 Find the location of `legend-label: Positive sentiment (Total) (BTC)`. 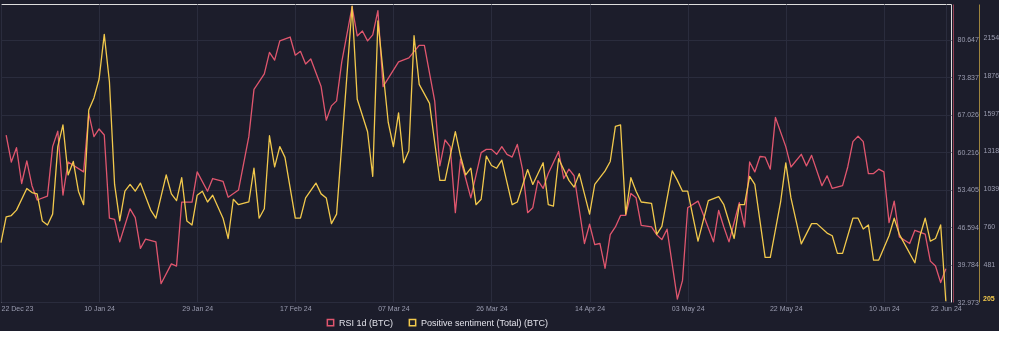

legend-label: Positive sentiment (Total) (BTC) is located at coordinates (485, 322).